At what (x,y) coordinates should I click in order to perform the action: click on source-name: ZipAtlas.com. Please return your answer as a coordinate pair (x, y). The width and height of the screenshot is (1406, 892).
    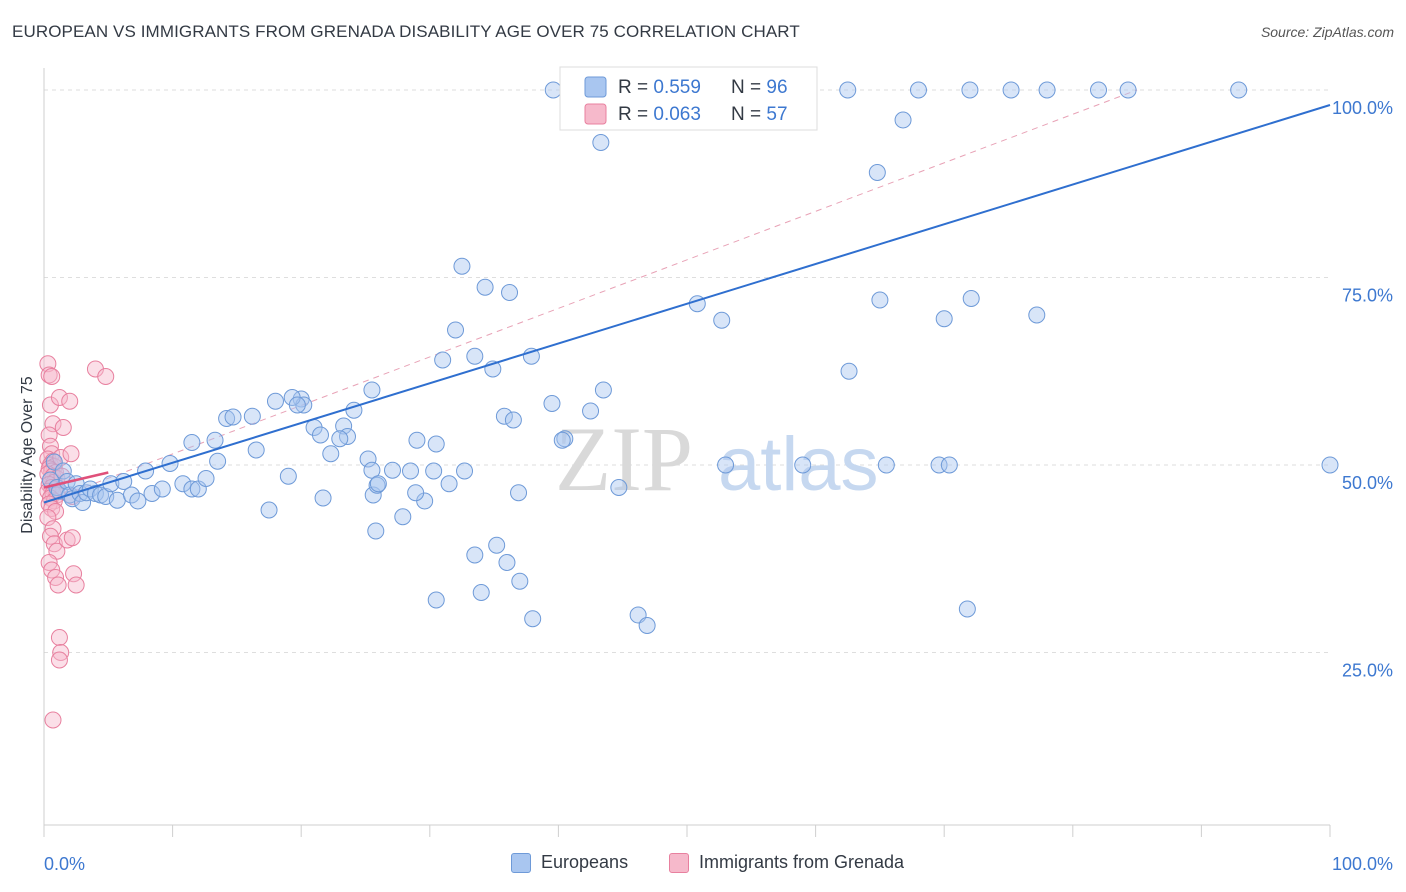
    Looking at the image, I should click on (1353, 32).